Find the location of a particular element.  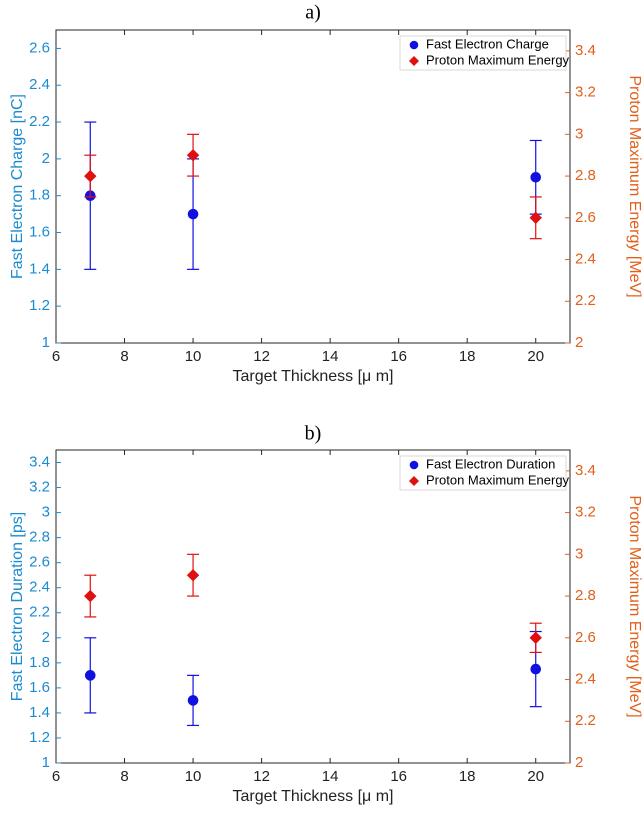

panel-label: a) is located at coordinates (313, 13).